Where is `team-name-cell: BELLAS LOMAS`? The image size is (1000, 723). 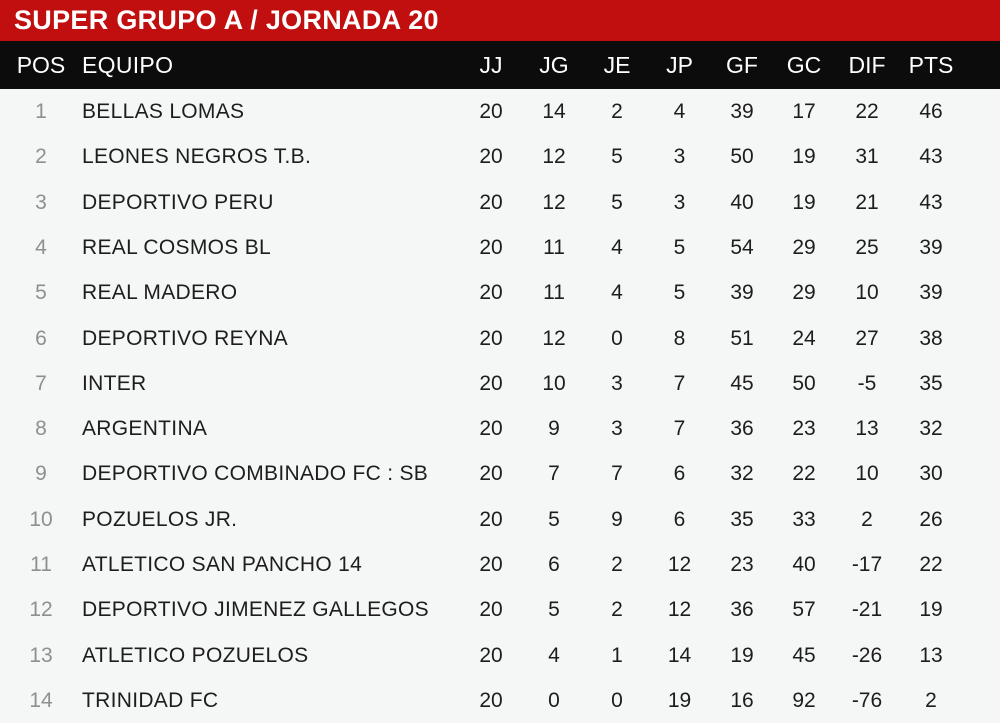 team-name-cell: BELLAS LOMAS is located at coordinates (163, 112).